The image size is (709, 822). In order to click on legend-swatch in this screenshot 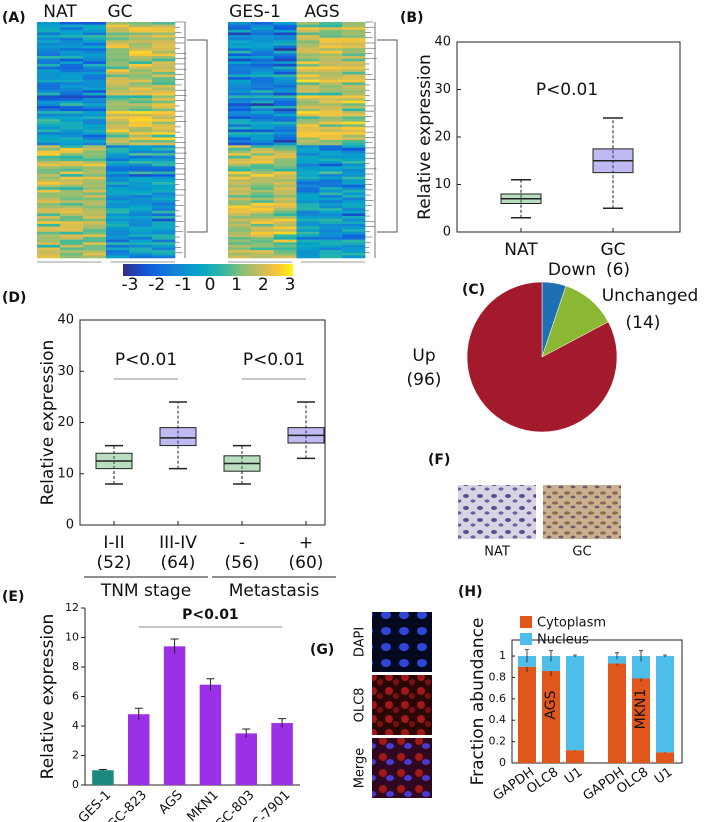, I will do `click(526, 622)`.